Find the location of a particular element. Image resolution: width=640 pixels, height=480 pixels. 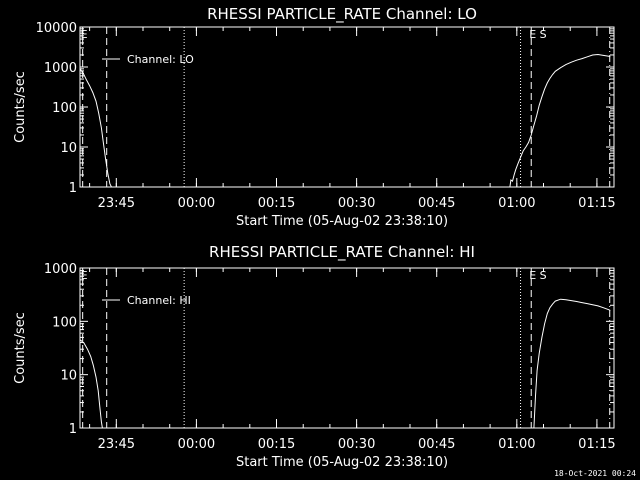

chart-title: RHESSI PARTICLE_RATE Channel: HI is located at coordinates (342, 252).